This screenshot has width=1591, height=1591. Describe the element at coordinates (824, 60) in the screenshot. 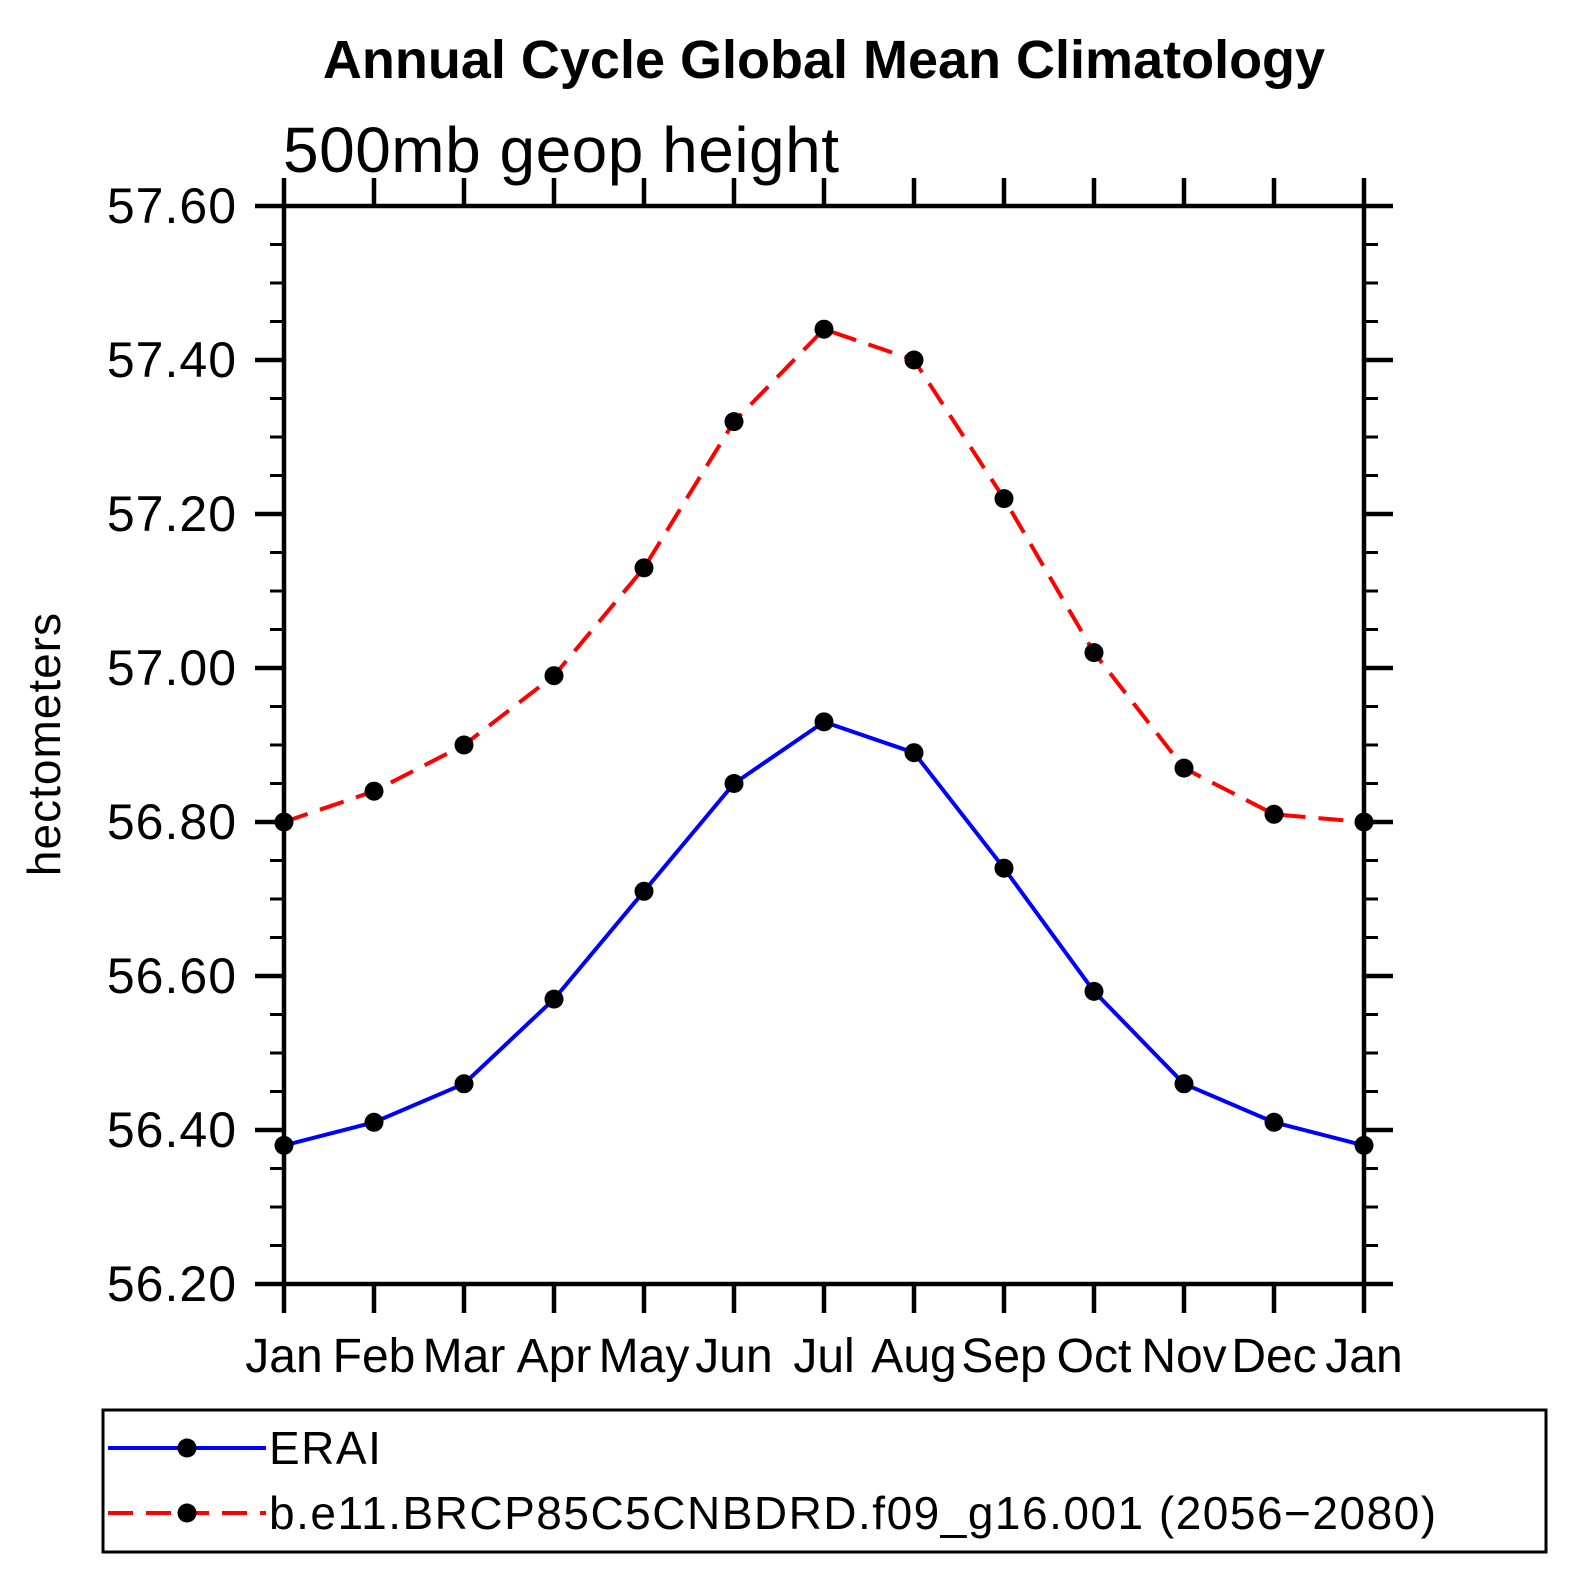

I see `chart-title: Annual Cycle Global Mean Climatology` at that location.